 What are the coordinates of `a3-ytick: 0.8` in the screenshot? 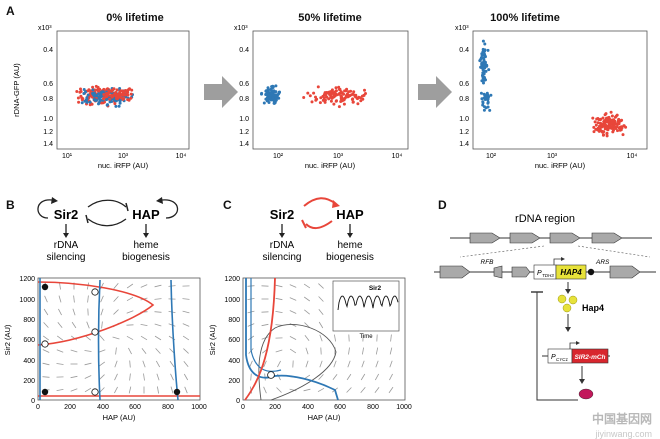 It's located at (464, 99).